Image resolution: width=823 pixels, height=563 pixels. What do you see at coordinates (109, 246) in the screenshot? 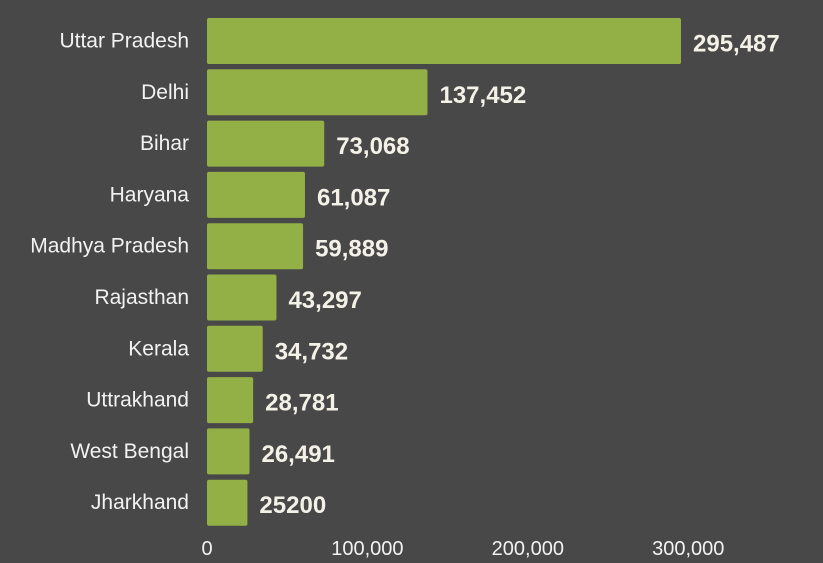
I see `category-label-4: Madhya Pradesh` at bounding box center [109, 246].